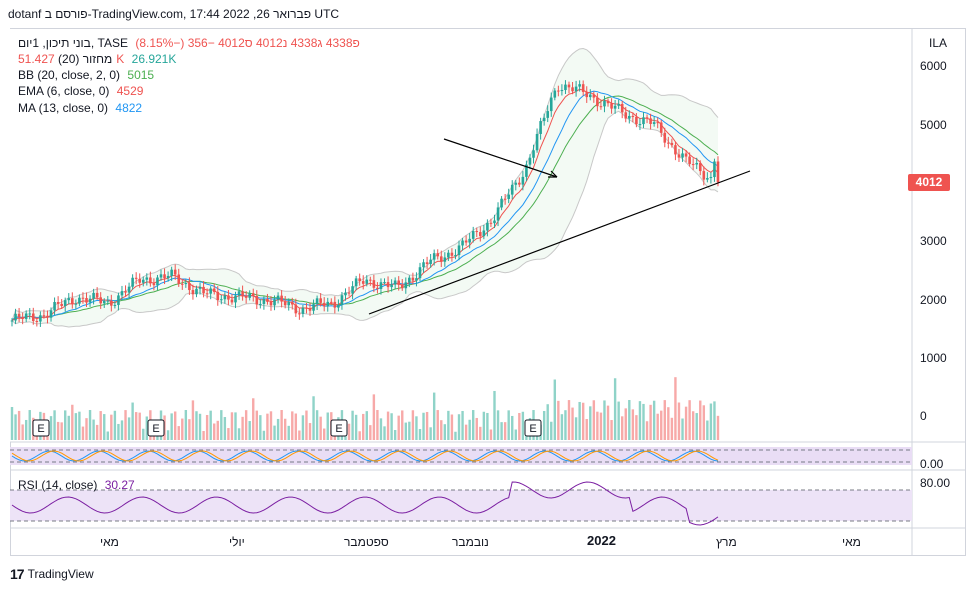 The width and height of the screenshot is (976, 590). Describe the element at coordinates (73, 43) in the screenshot. I see `symbol-title: בוני תיכון, 1יום, TASE` at that location.